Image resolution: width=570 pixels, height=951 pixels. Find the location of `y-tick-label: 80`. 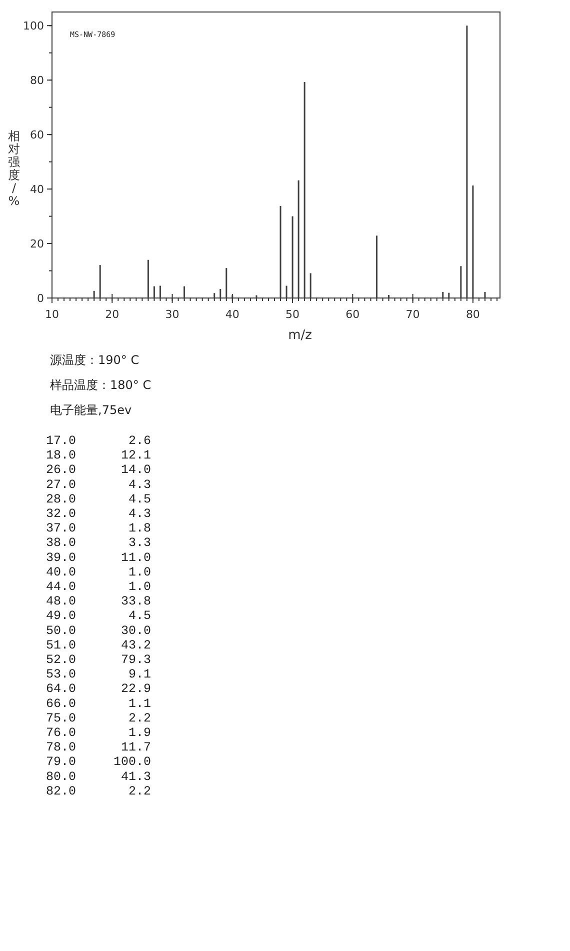

y-tick-label: 80 is located at coordinates (37, 81).